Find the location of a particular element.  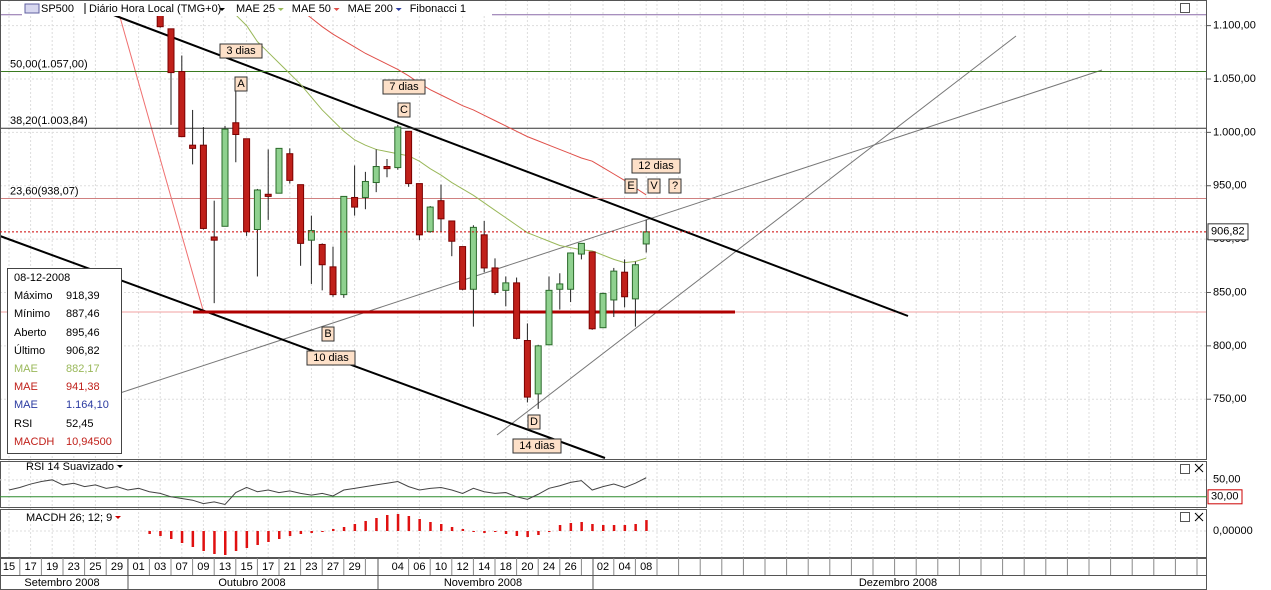

x-tick-label: 03 is located at coordinates (160, 567).